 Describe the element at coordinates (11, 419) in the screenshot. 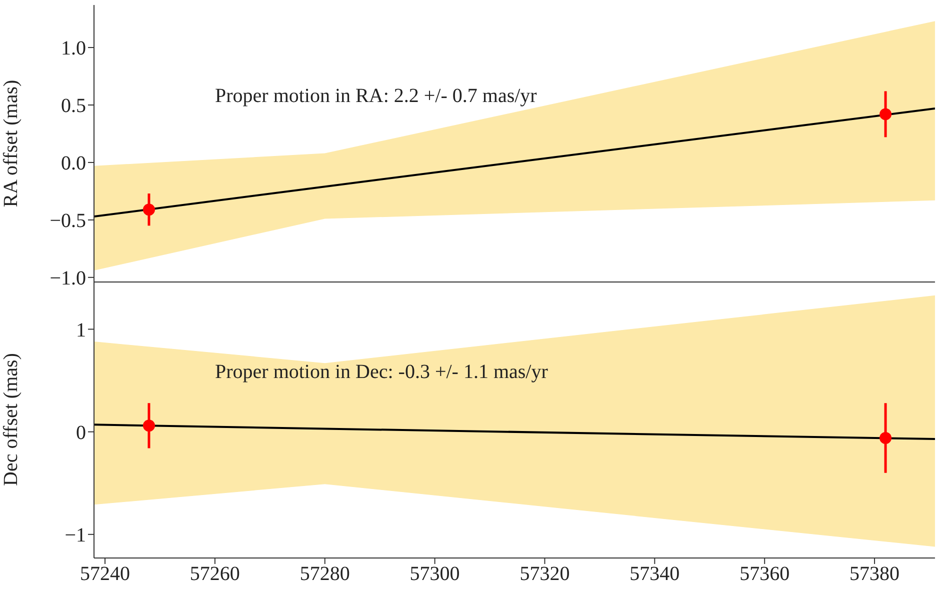

I see `y-axis-title: Dec offset (mas)` at that location.